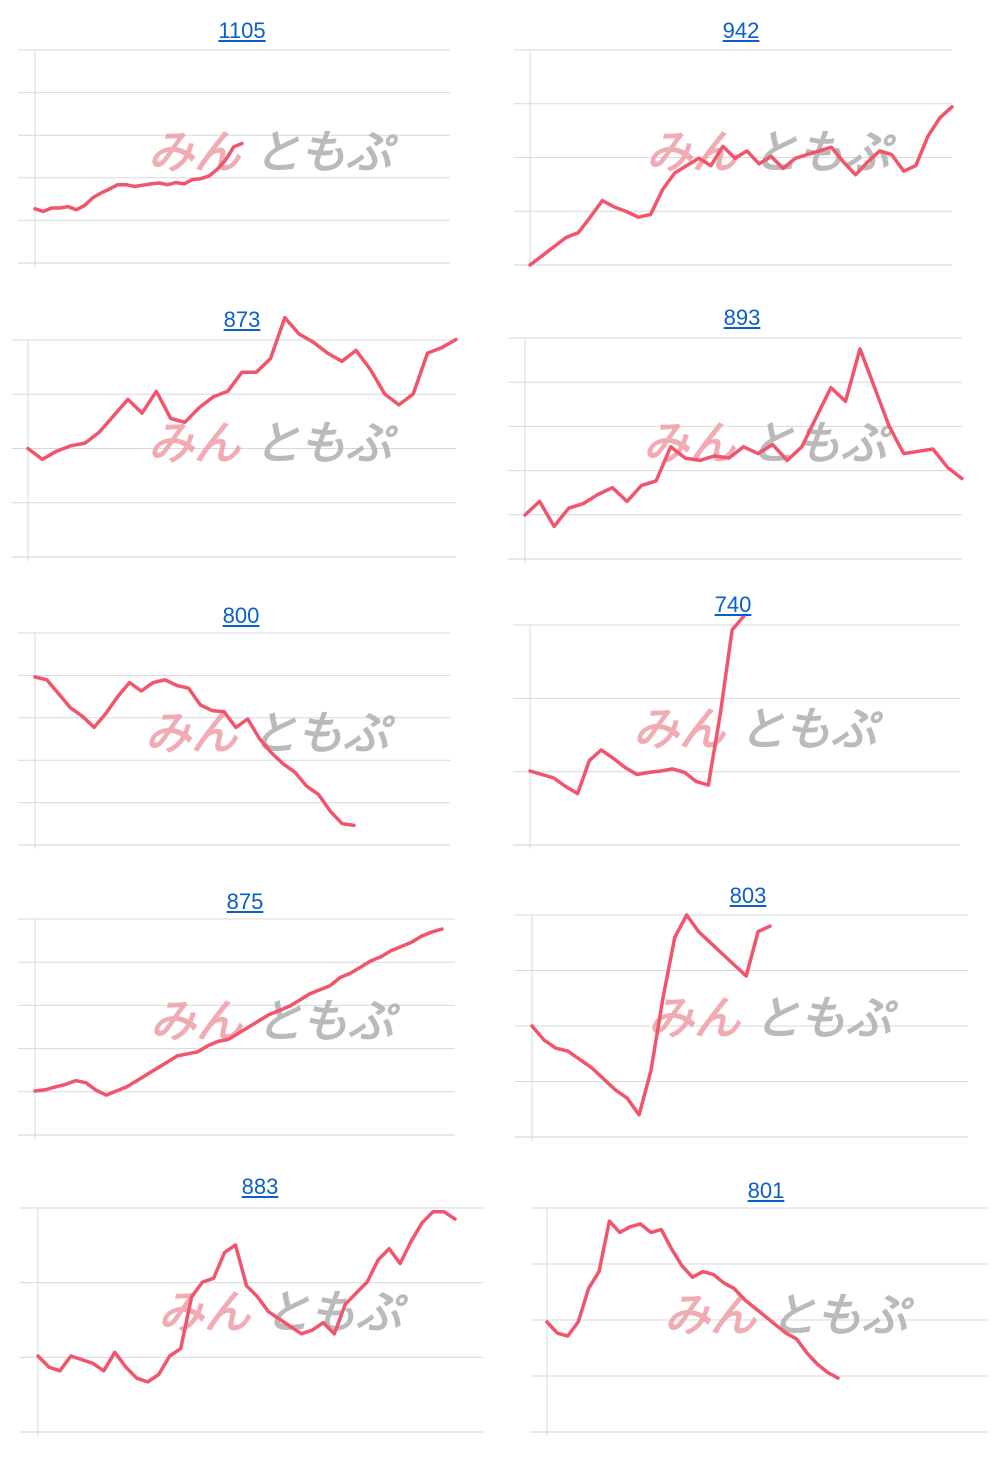 This screenshot has height=1458, width=1000. I want to click on chart-801: みん ともぷ, so click(758, 1321).